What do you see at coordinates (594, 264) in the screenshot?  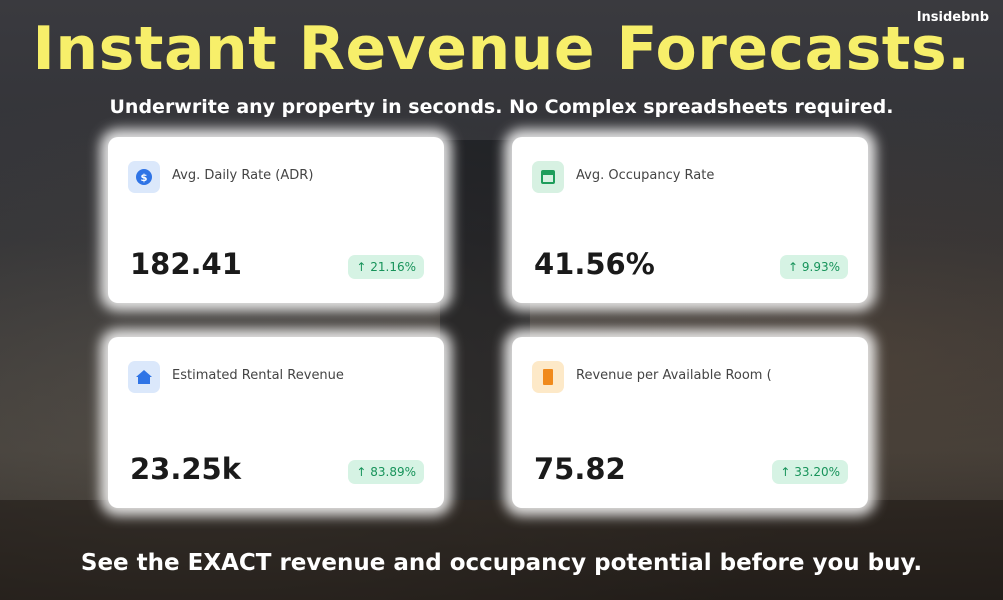 I see `metric-value: 41.56%` at bounding box center [594, 264].